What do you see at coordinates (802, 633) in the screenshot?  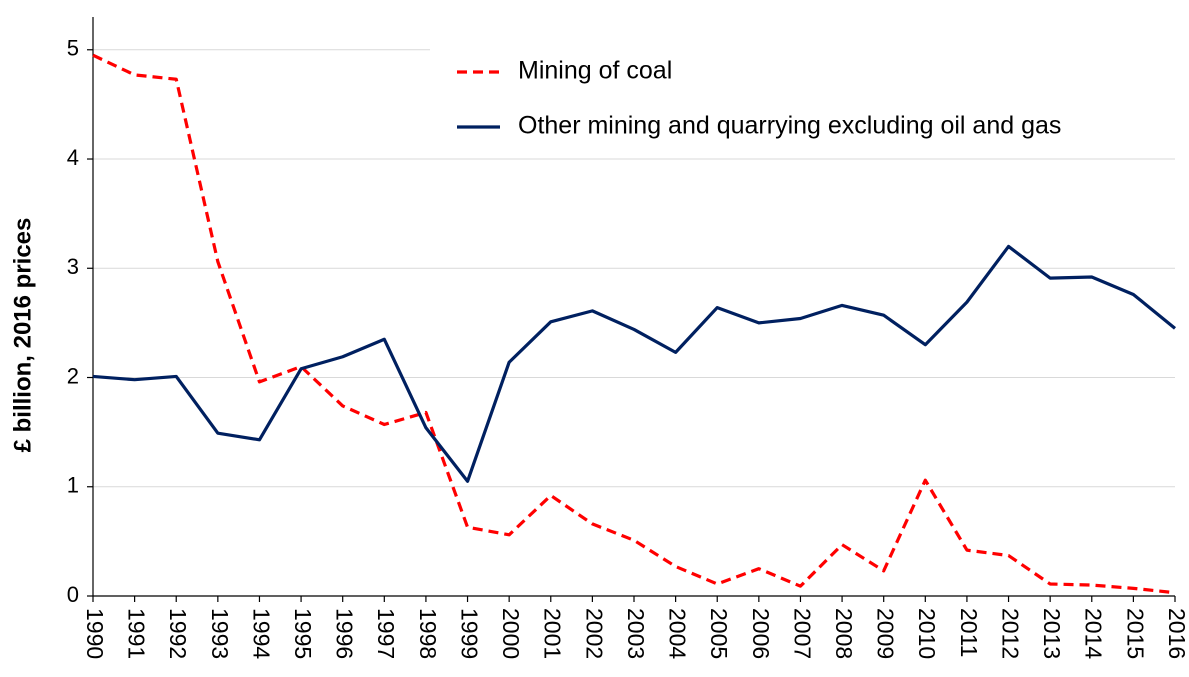 I see `x-tick-label: 2007` at bounding box center [802, 633].